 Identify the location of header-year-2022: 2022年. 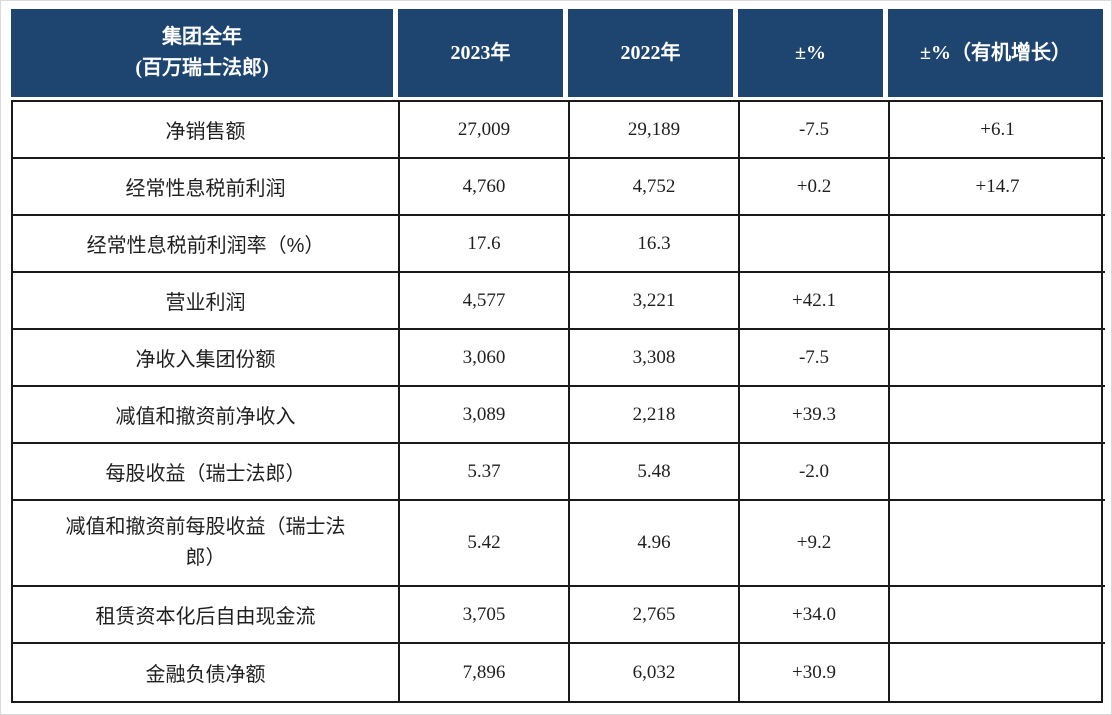
(653, 53).